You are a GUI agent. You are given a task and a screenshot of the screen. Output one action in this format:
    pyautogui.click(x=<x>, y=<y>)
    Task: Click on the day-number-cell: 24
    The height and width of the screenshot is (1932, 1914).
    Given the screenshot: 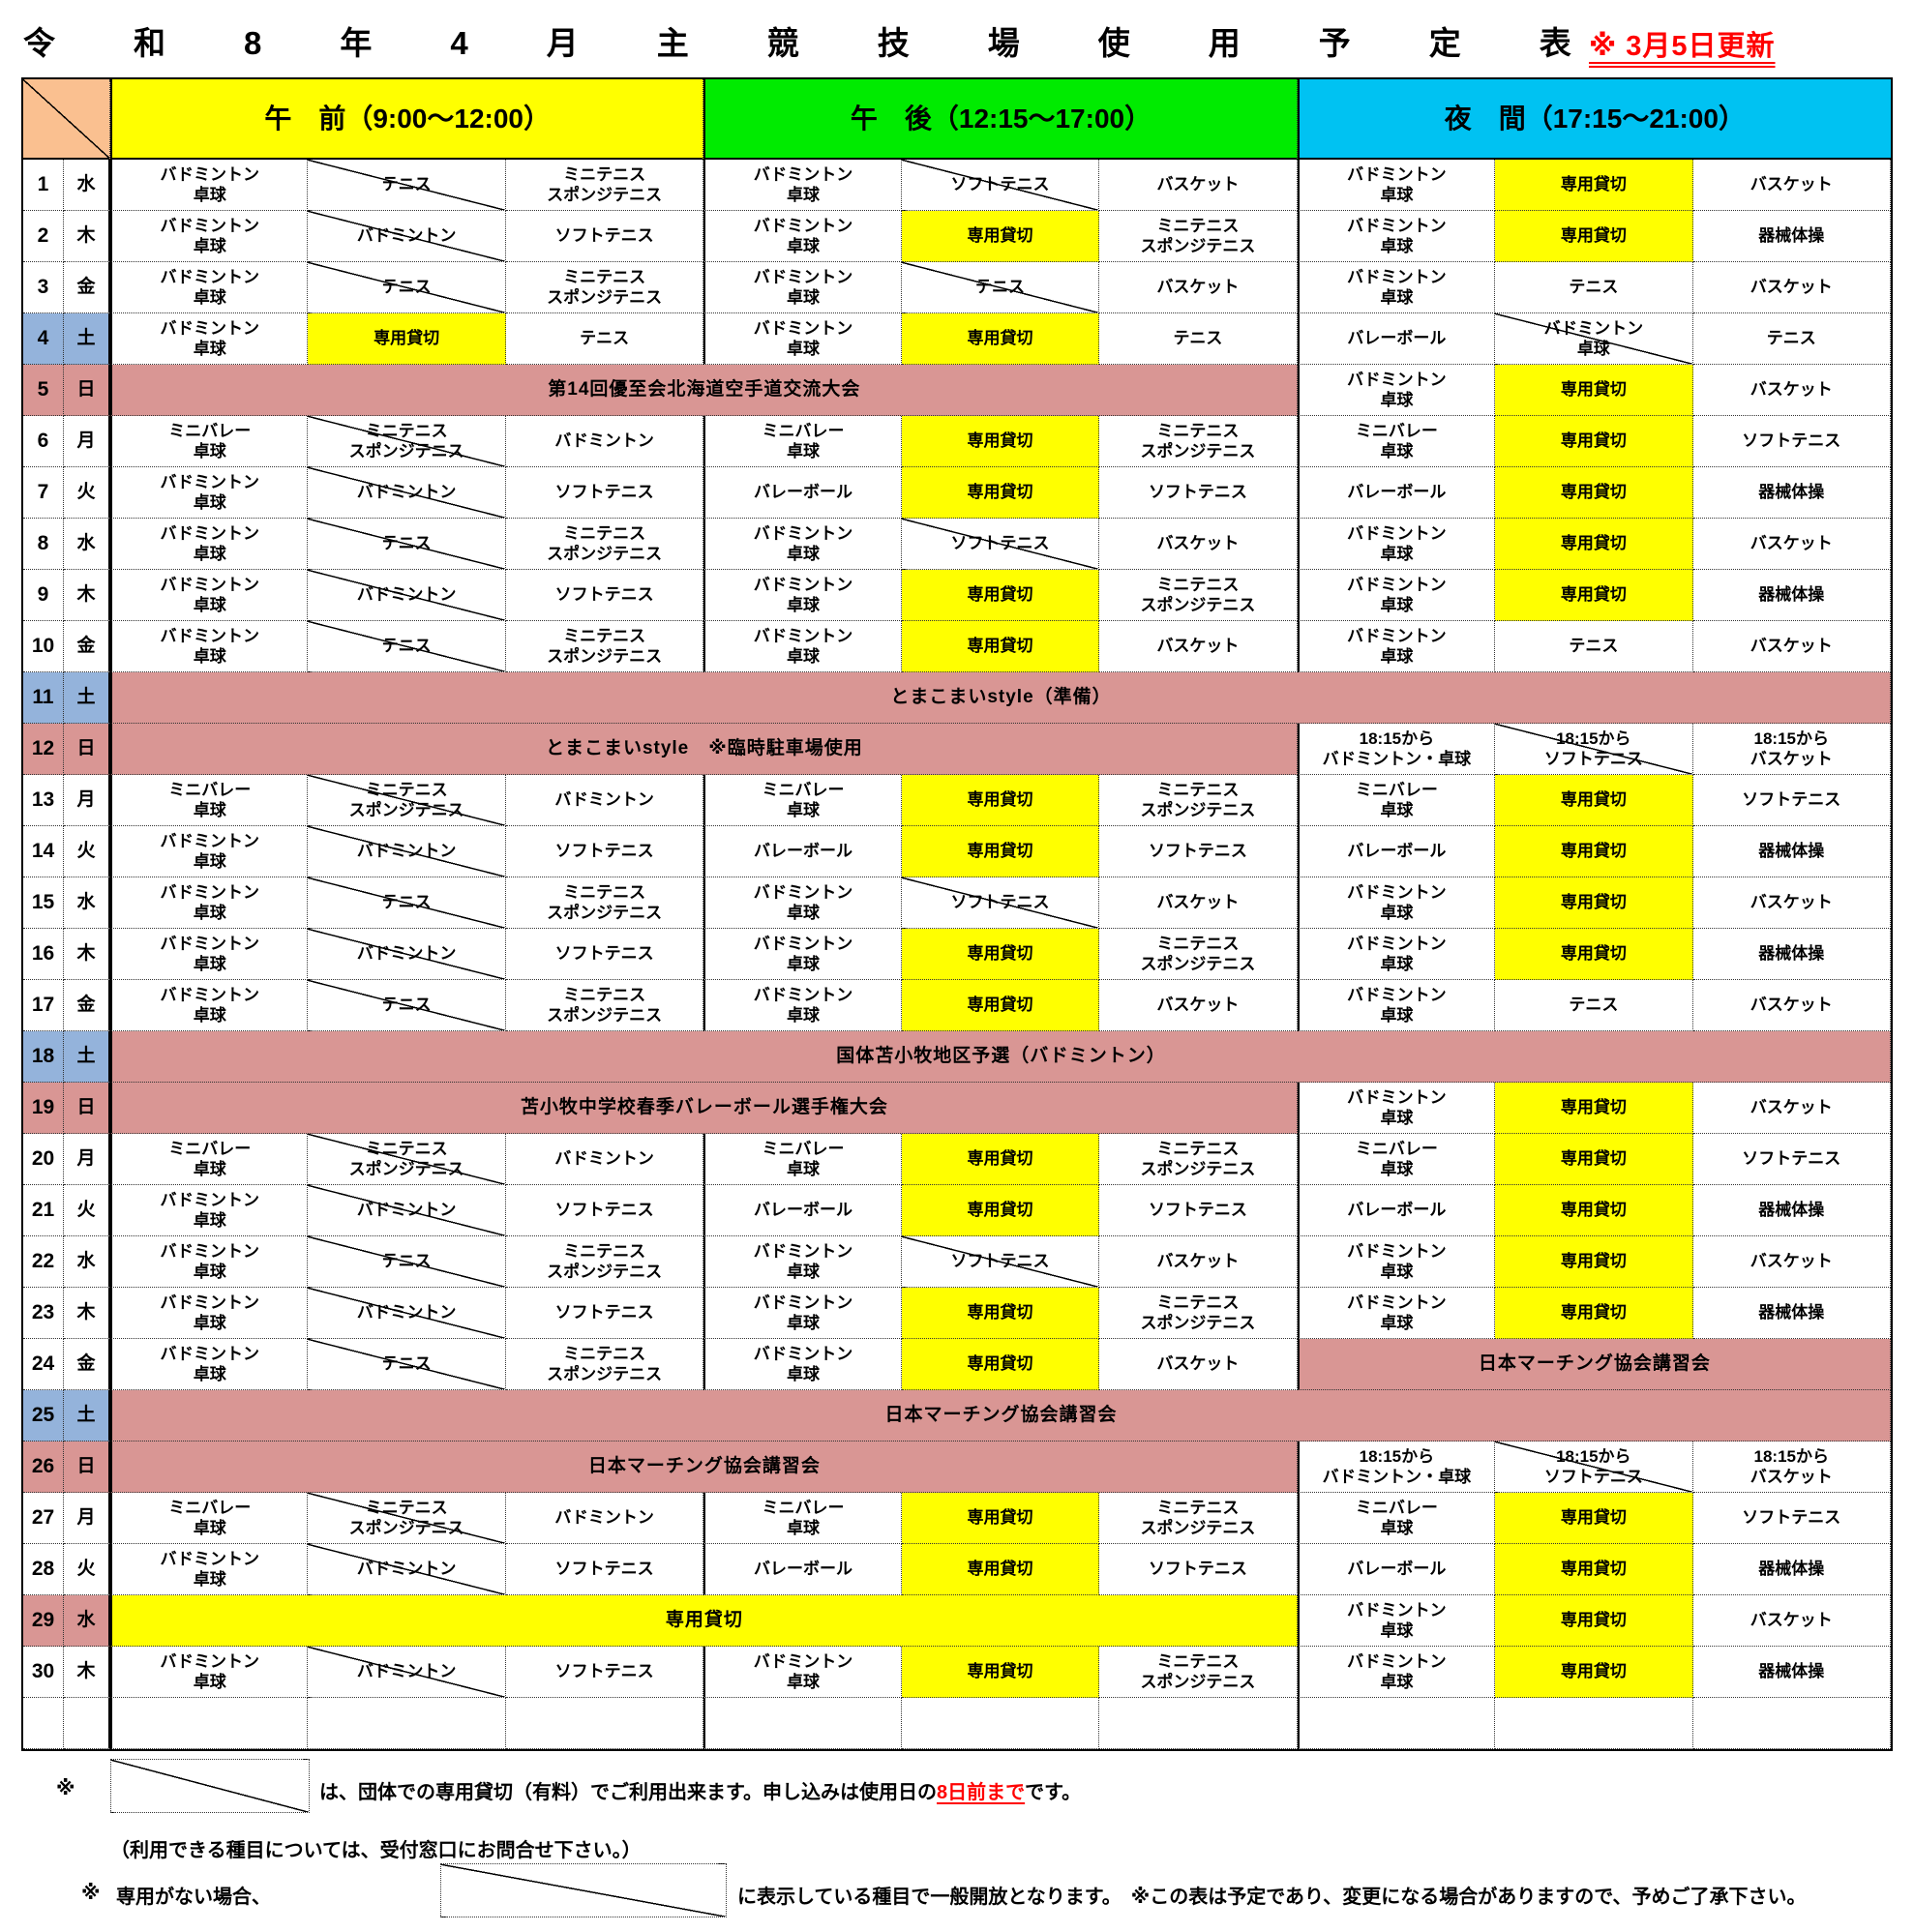 What is the action you would take?
    pyautogui.click(x=44, y=1364)
    